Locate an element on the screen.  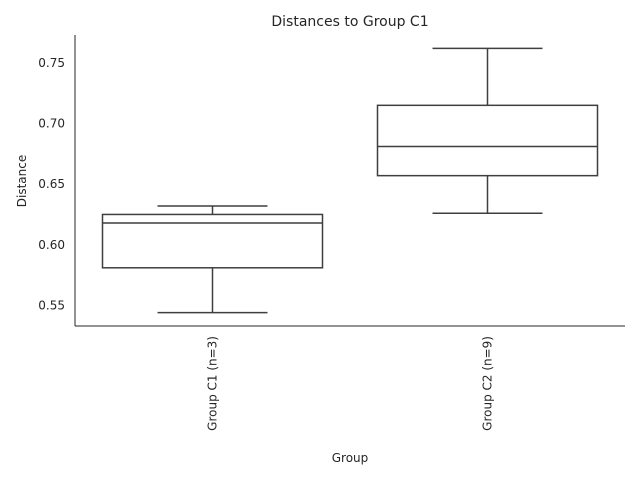
y-tick-labels: 0.55 0.60 0.65 0.70 0.75 is located at coordinates (51, 184).